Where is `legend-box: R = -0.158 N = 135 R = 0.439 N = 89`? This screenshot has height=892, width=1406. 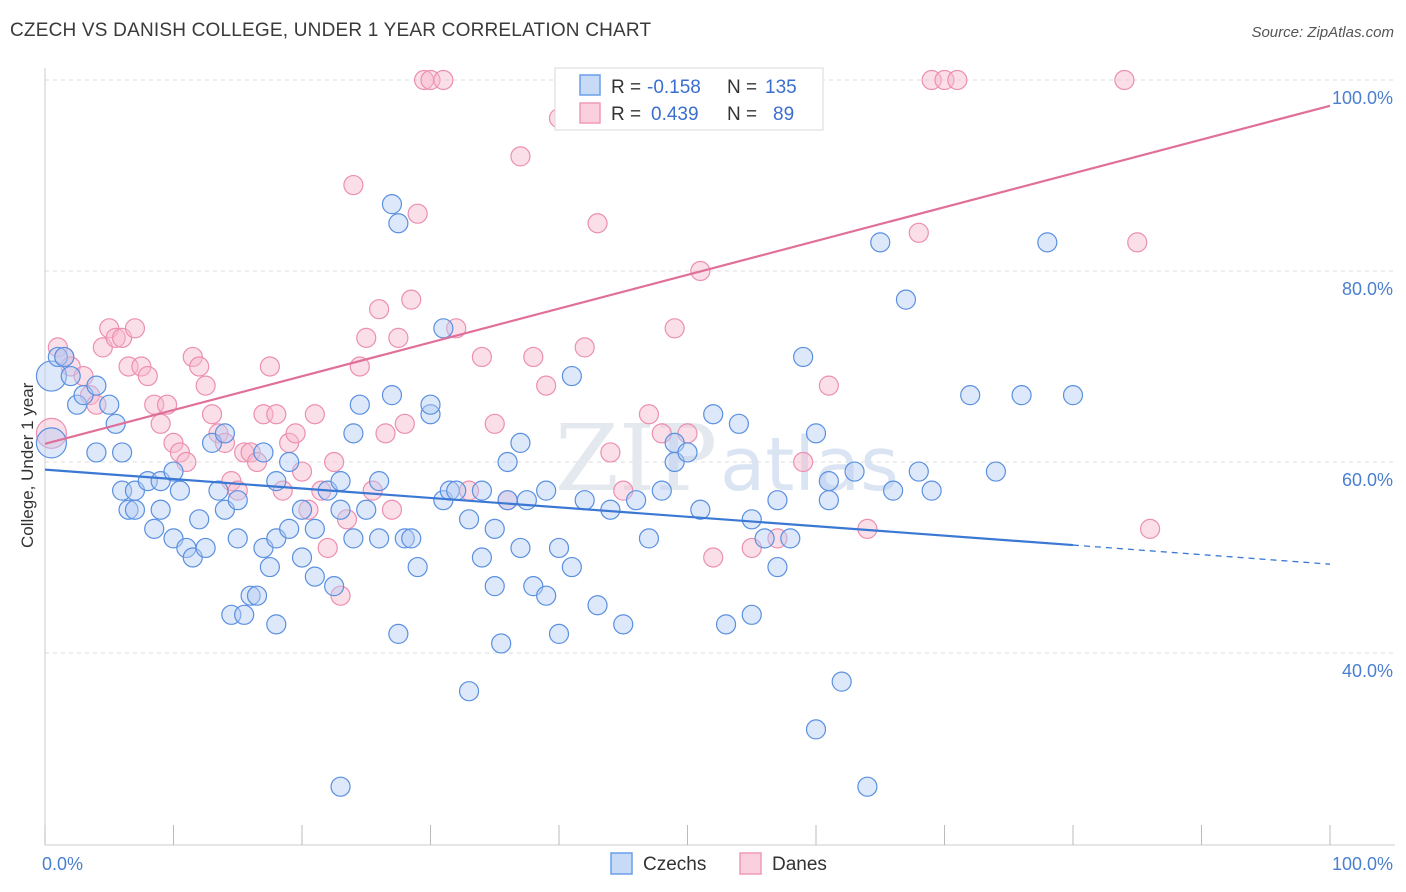 legend-box: R = -0.158 N = 135 R = 0.439 N = 89 is located at coordinates (689, 99).